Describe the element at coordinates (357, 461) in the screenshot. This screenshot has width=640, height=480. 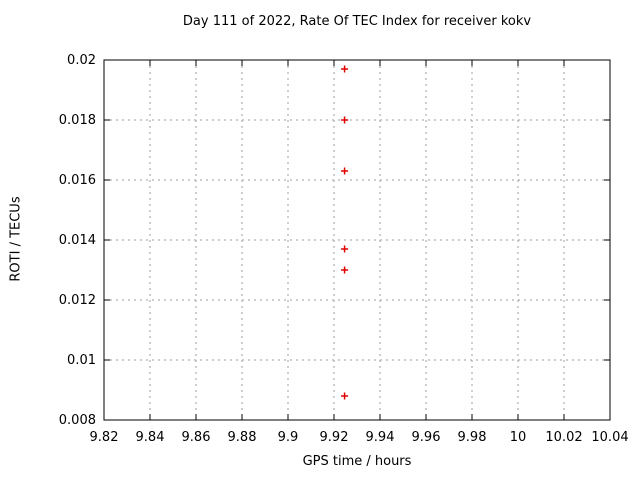
I see `x-axis-label: GPS time / hours` at that location.